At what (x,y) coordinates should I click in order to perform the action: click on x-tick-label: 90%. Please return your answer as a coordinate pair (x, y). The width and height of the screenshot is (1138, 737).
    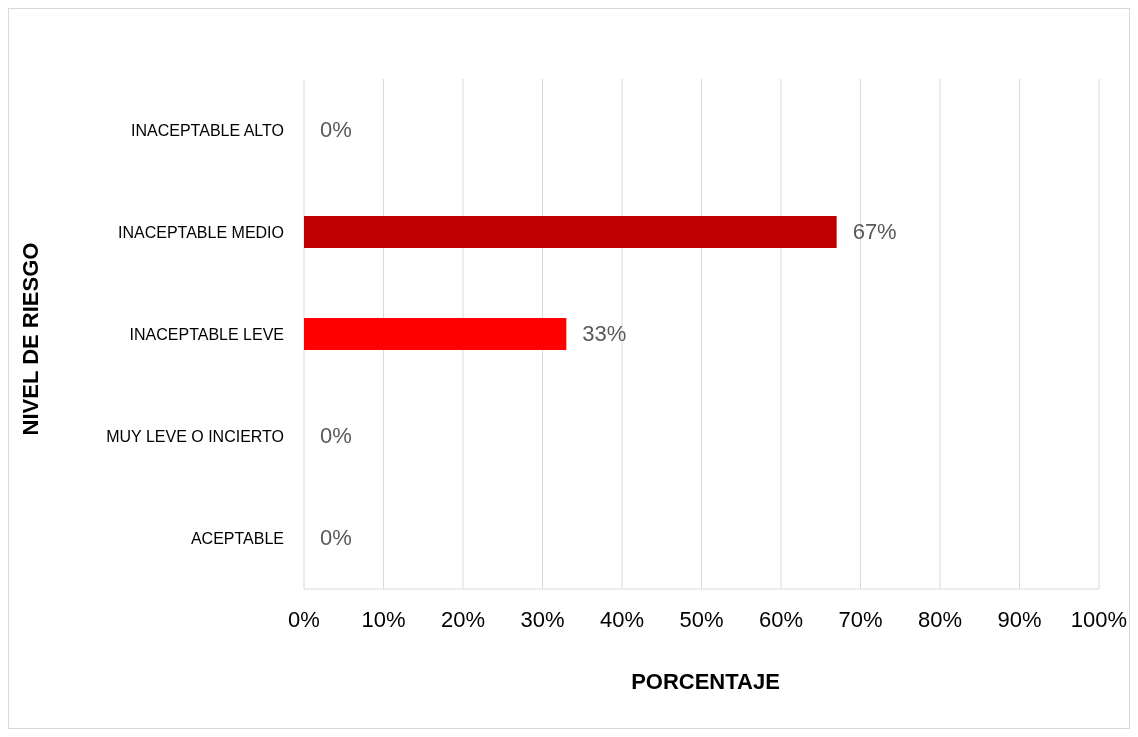
    Looking at the image, I should click on (1019, 619).